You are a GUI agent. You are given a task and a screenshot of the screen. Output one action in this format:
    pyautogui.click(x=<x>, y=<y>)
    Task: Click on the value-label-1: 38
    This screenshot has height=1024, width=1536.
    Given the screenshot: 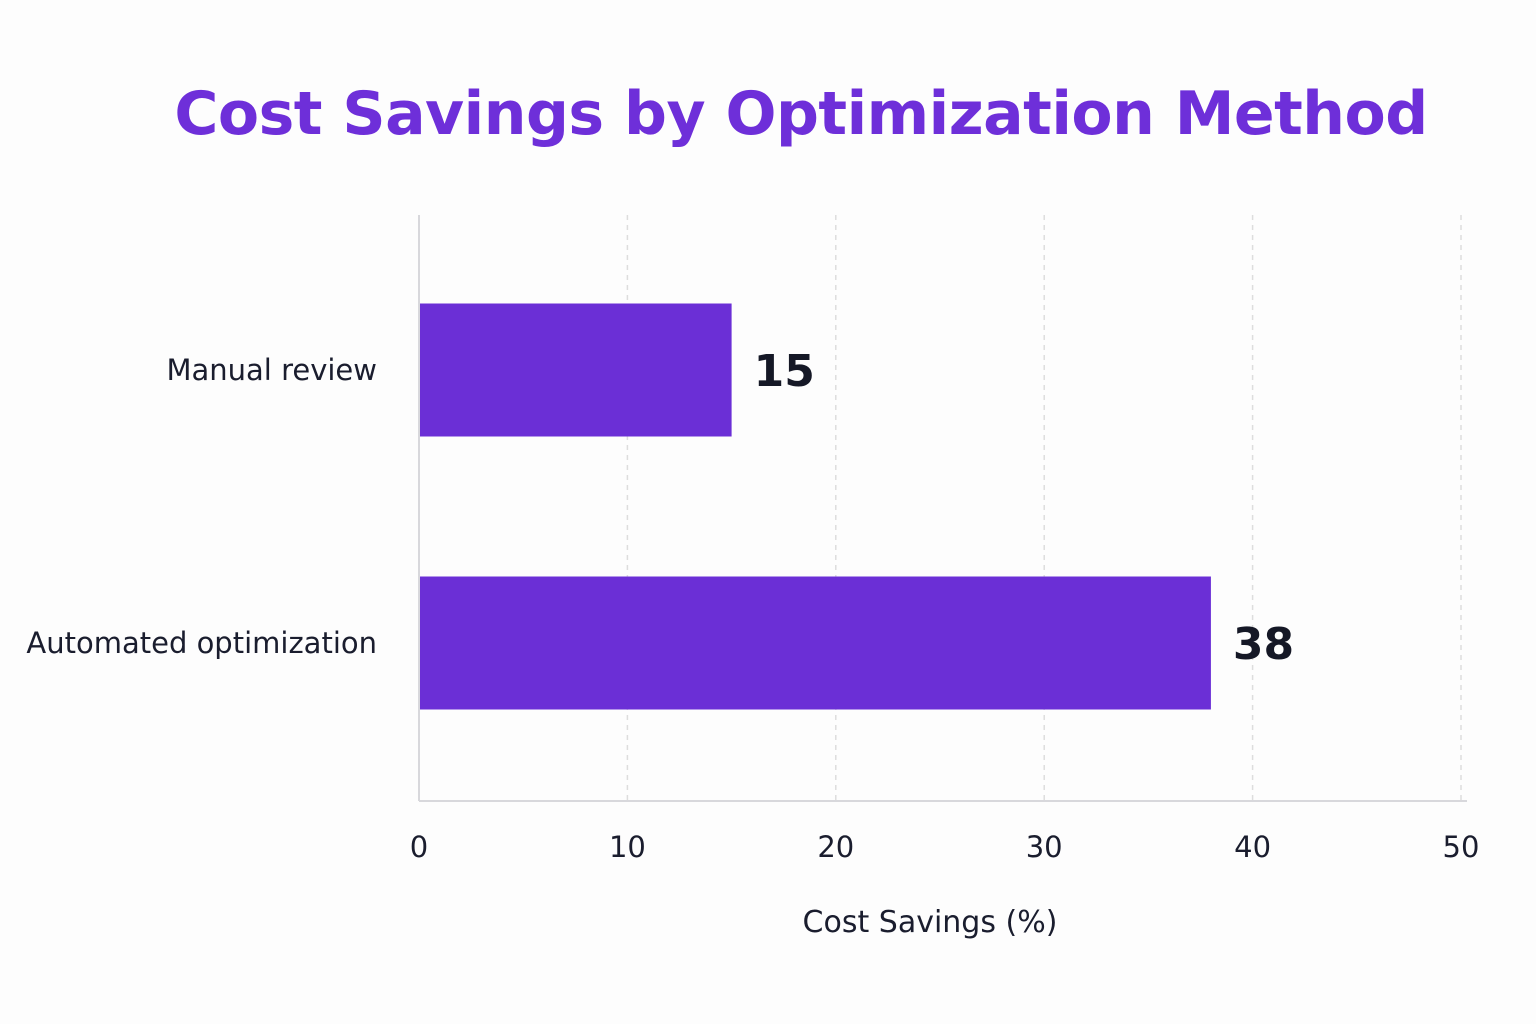 What is the action you would take?
    pyautogui.click(x=1263, y=644)
    